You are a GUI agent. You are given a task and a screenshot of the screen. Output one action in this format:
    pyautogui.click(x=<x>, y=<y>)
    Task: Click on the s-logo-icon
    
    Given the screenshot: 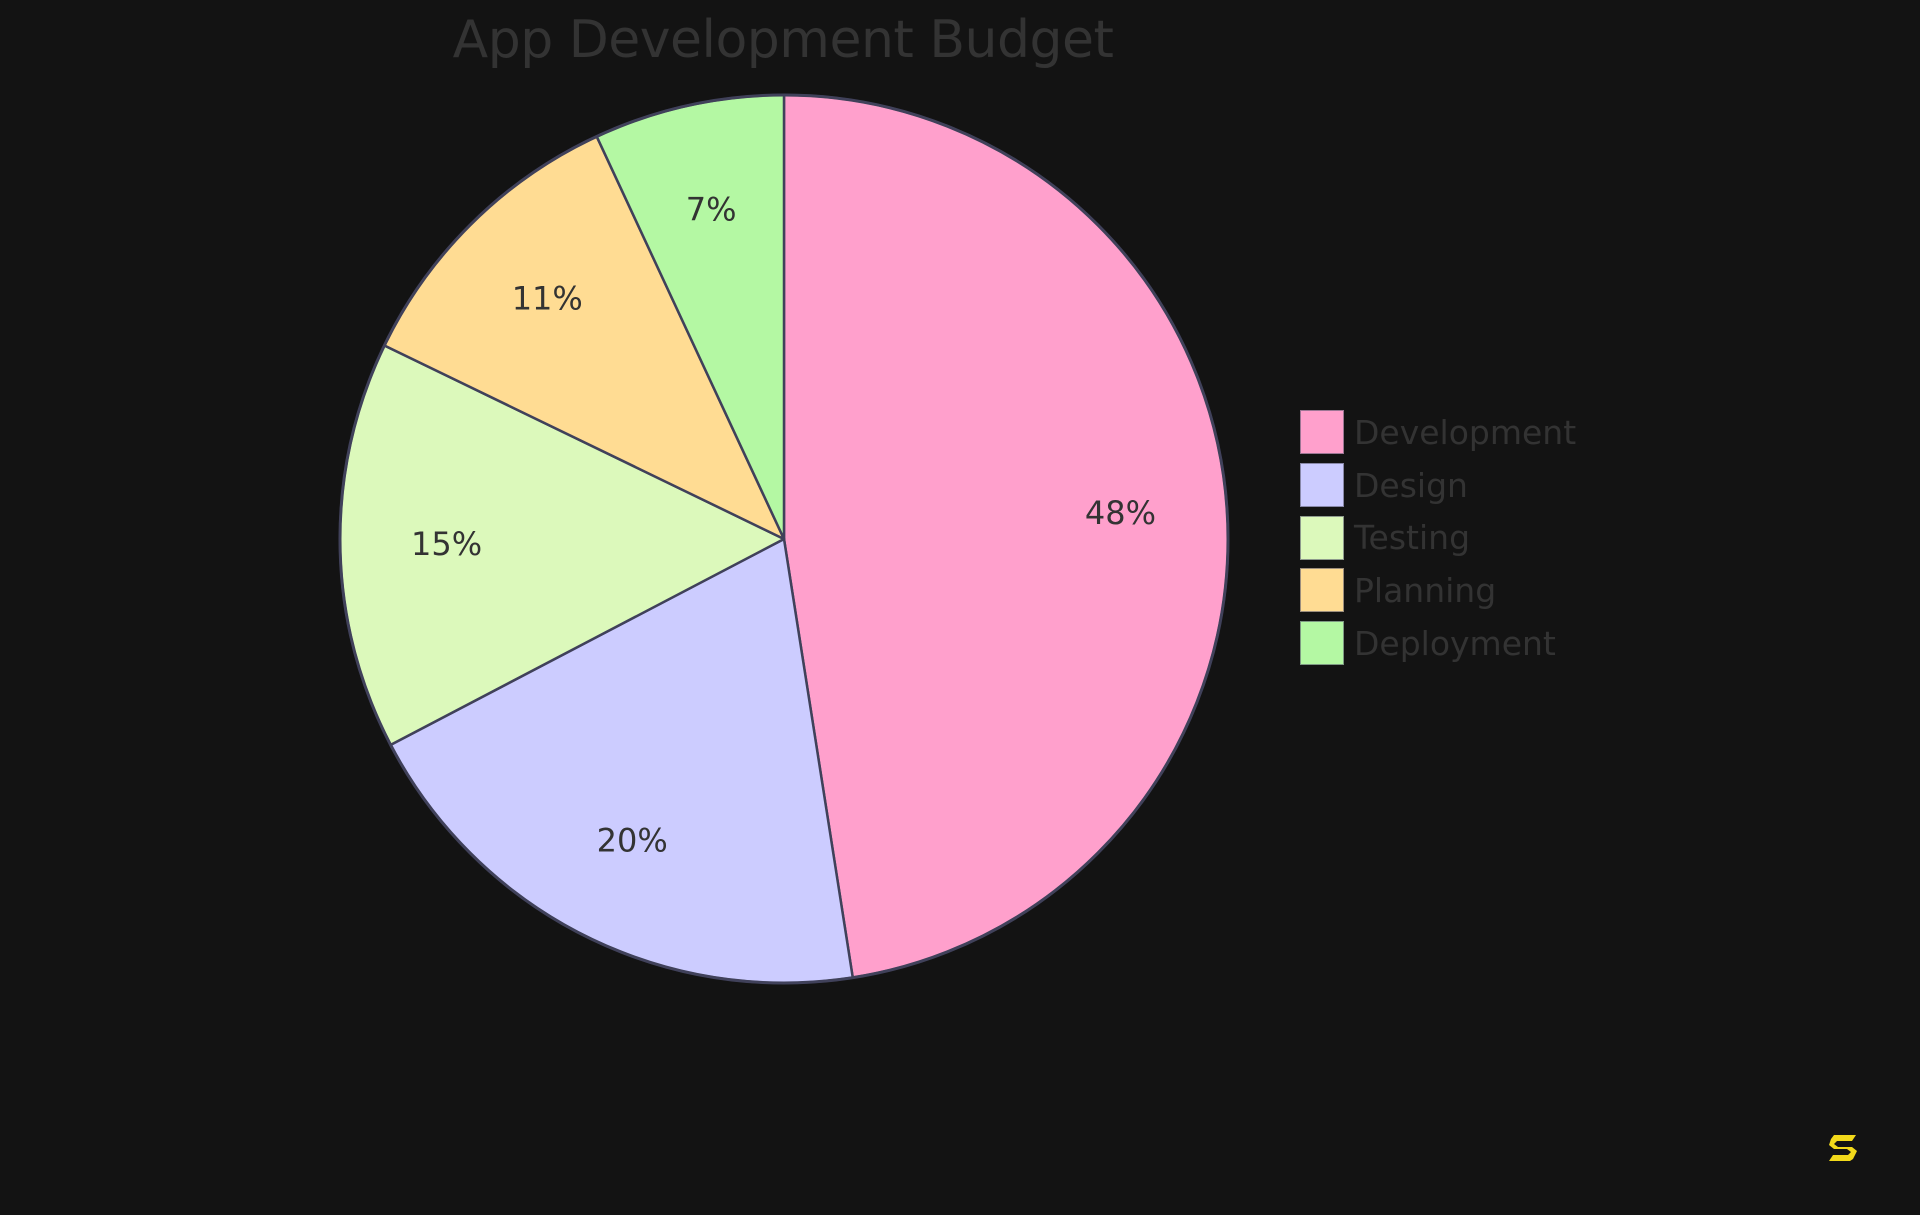 What is the action you would take?
    pyautogui.click(x=1843, y=1148)
    